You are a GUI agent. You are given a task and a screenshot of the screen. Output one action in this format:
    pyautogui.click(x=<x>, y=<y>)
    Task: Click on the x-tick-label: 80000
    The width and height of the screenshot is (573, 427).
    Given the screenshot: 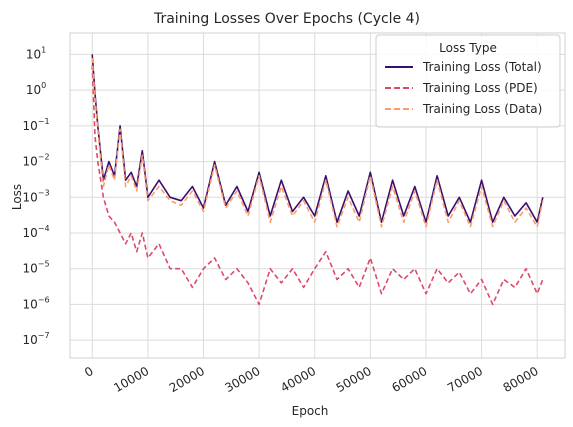 What is the action you would take?
    pyautogui.click(x=521, y=379)
    